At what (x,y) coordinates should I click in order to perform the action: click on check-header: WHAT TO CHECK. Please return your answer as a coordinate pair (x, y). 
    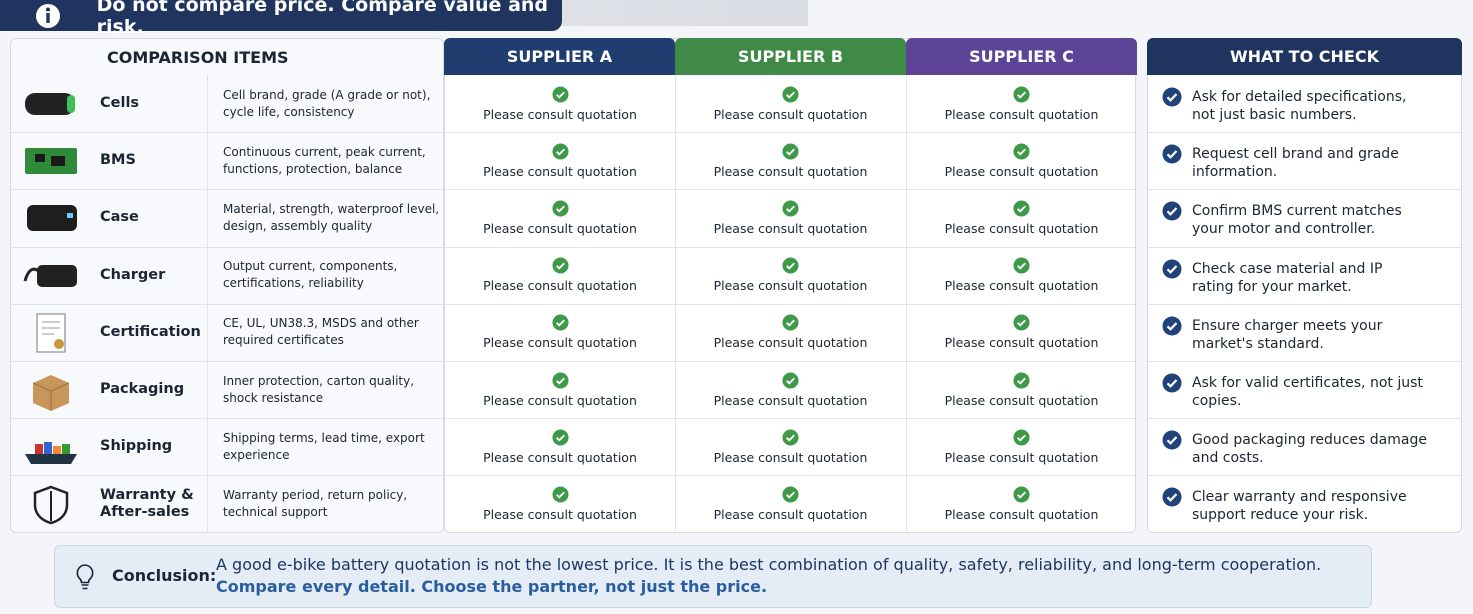
    Looking at the image, I should click on (1304, 56).